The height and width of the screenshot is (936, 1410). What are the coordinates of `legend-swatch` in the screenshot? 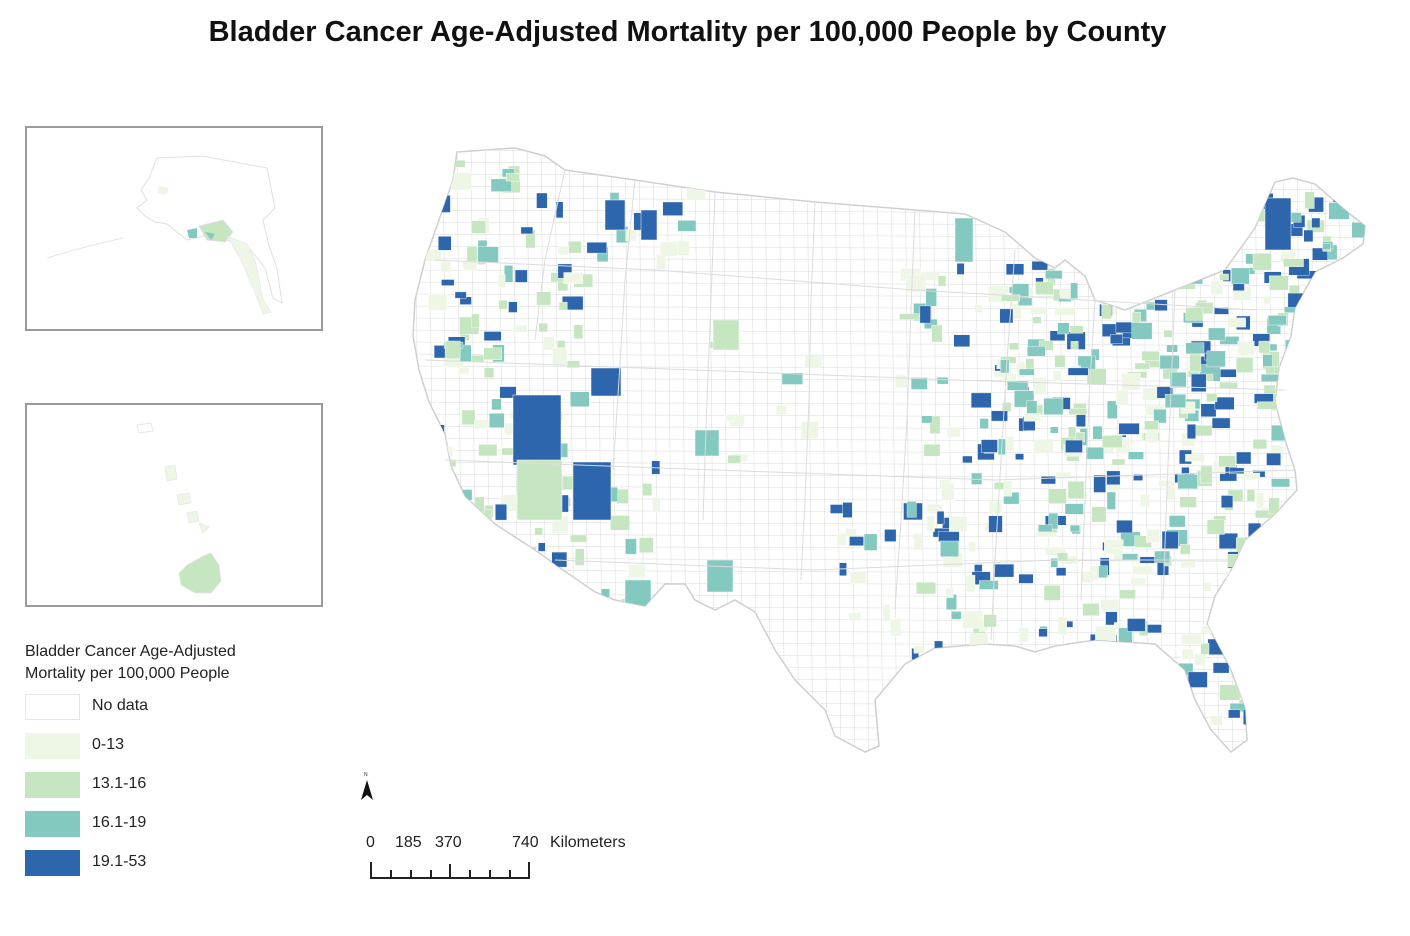 It's located at (52, 746).